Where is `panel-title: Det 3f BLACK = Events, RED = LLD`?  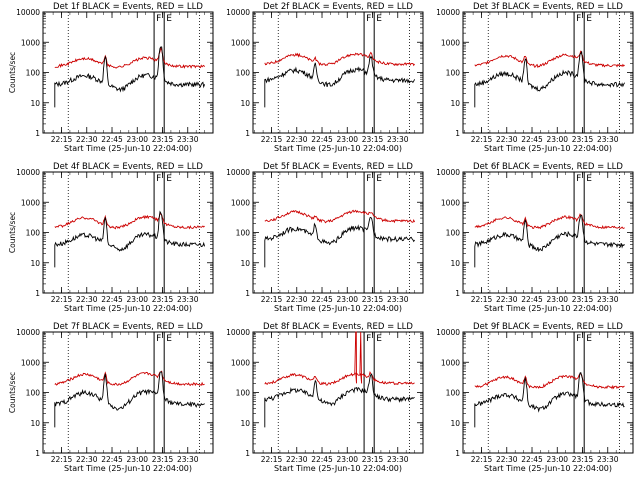
panel-title: Det 3f BLACK = Events, RED = LLD is located at coordinates (548, 7).